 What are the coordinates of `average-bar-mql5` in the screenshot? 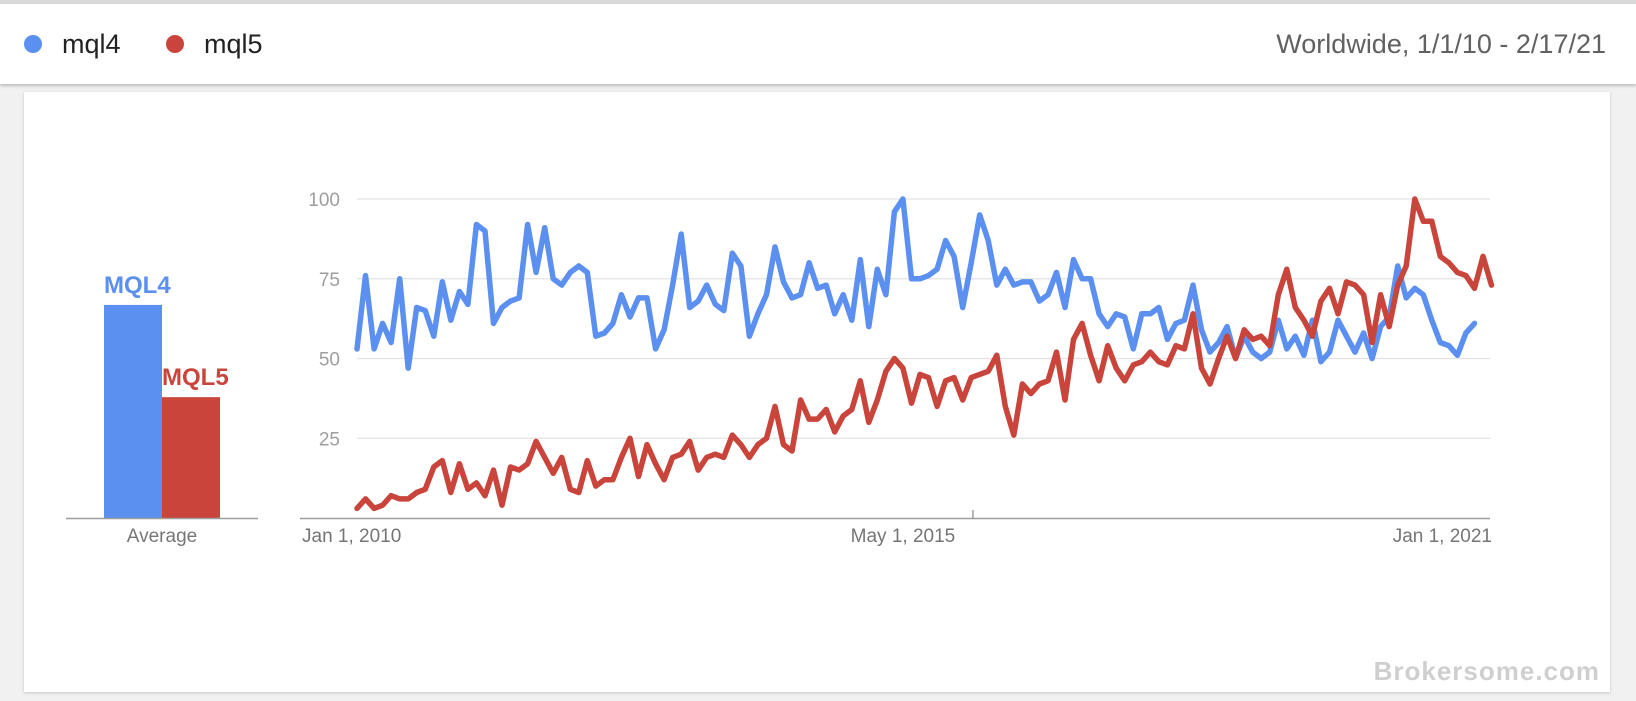 It's located at (191, 457).